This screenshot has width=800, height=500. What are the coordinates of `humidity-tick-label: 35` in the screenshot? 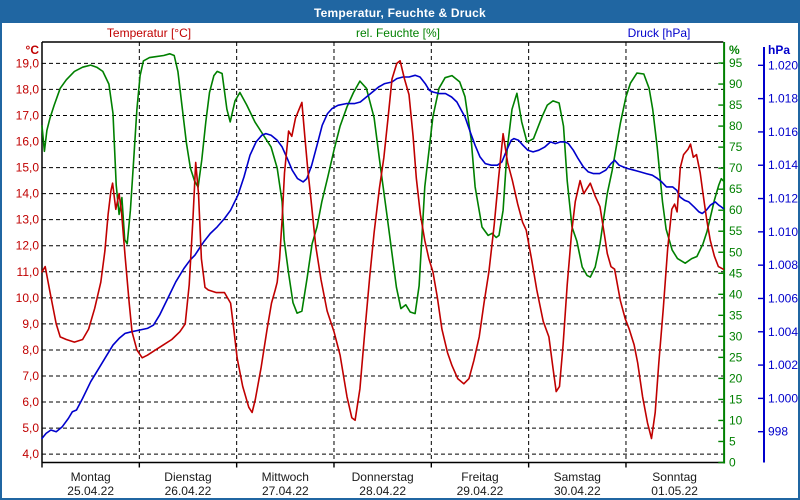 It's located at (736, 315).